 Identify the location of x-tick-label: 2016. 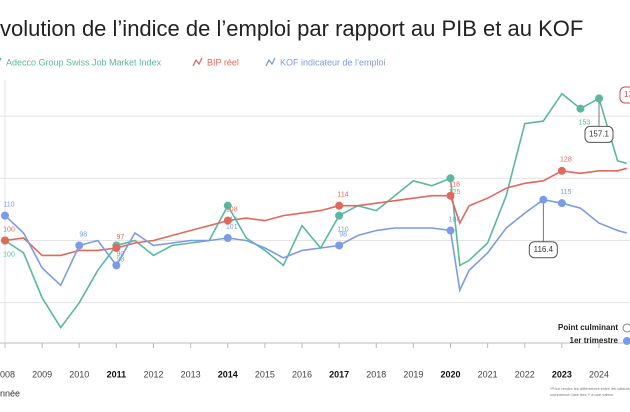
(302, 374).